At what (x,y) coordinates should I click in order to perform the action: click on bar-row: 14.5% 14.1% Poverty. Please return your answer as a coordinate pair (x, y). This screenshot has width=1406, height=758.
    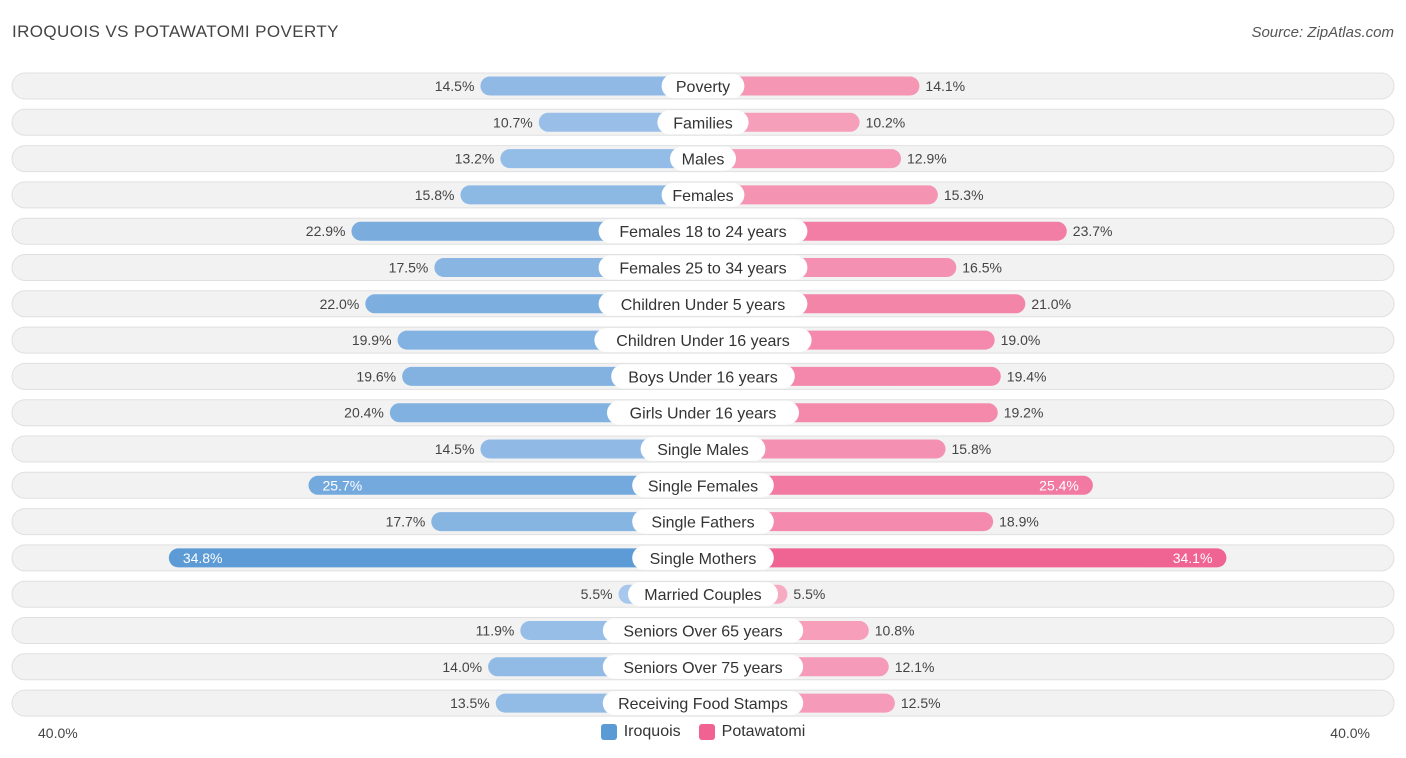
    Looking at the image, I should click on (703, 86).